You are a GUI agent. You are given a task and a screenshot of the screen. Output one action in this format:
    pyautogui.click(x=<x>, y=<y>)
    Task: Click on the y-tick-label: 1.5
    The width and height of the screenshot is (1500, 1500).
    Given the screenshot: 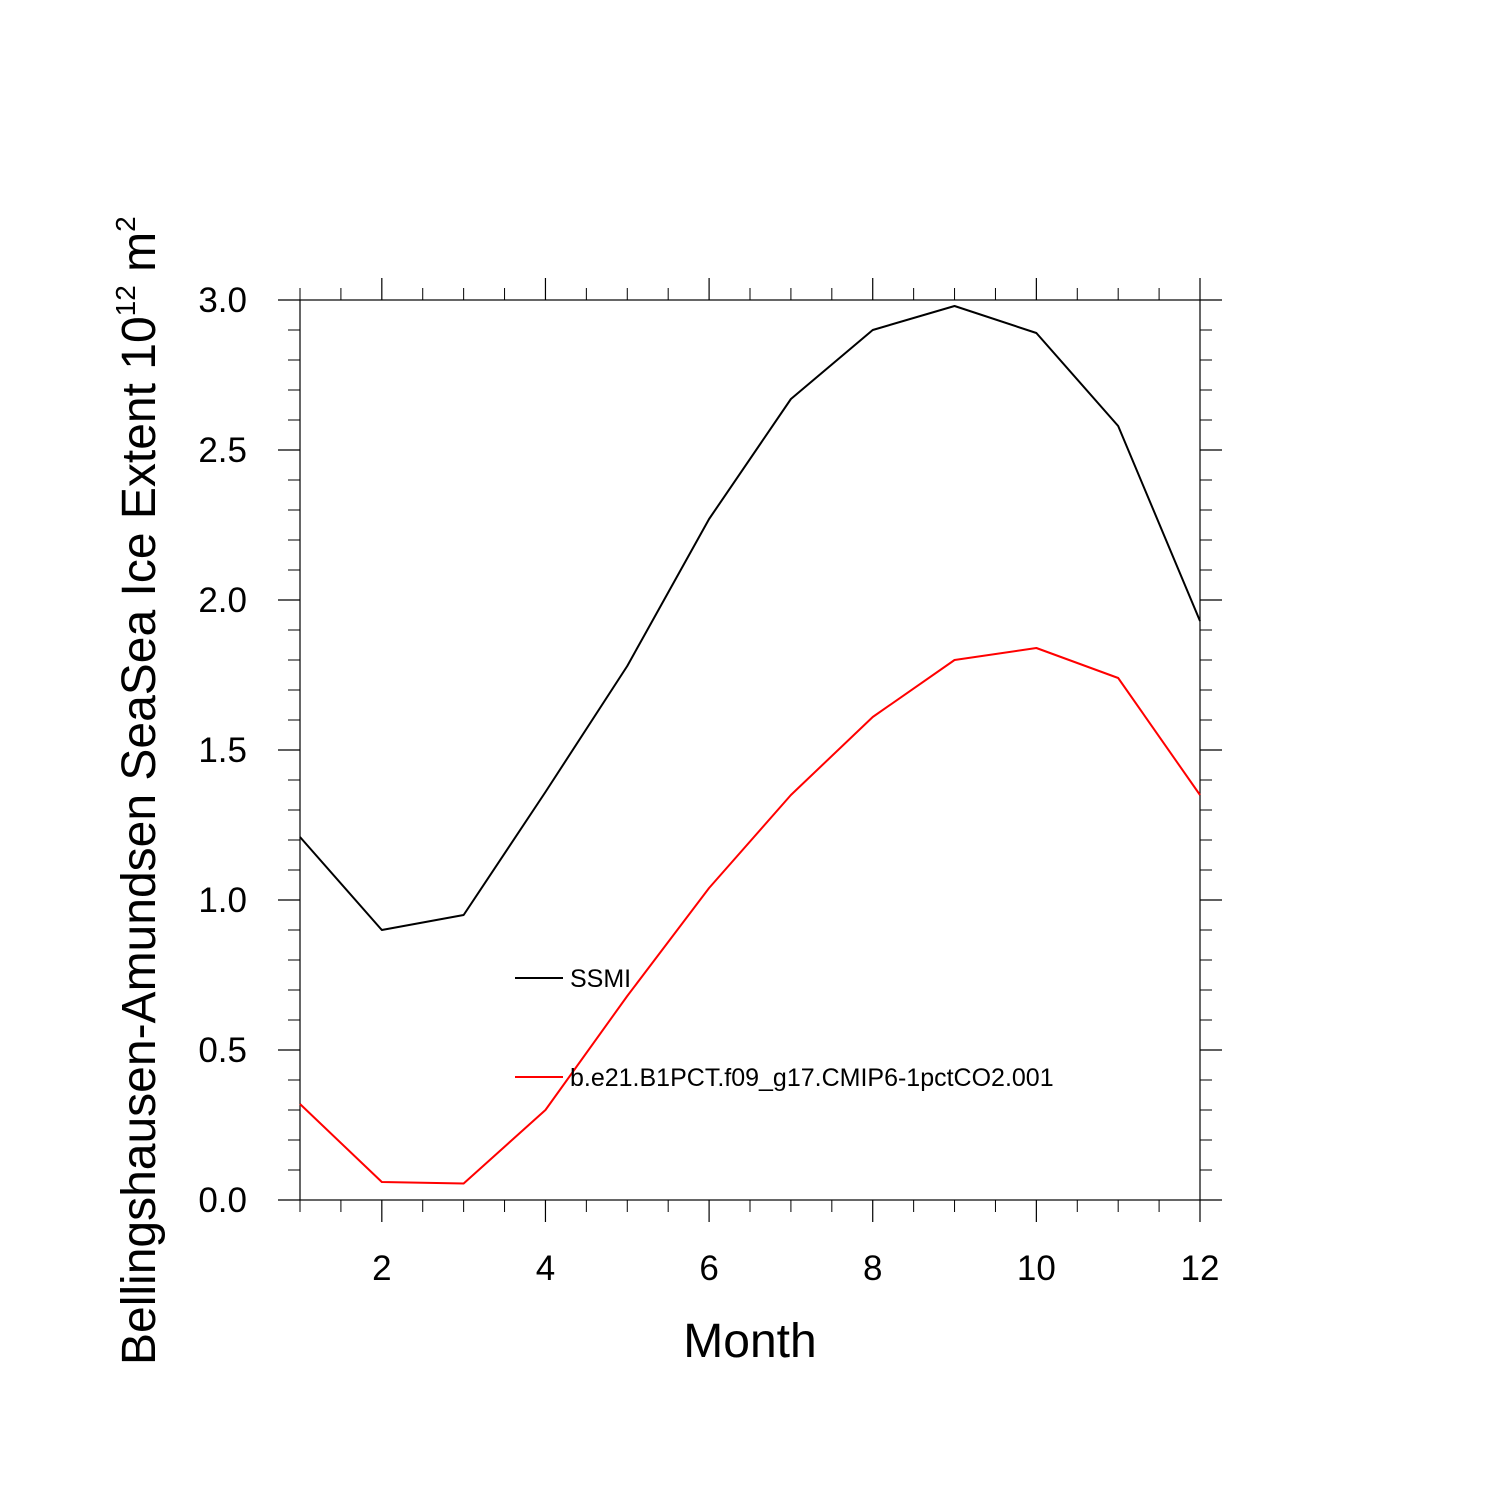 What is the action you would take?
    pyautogui.click(x=222, y=750)
    